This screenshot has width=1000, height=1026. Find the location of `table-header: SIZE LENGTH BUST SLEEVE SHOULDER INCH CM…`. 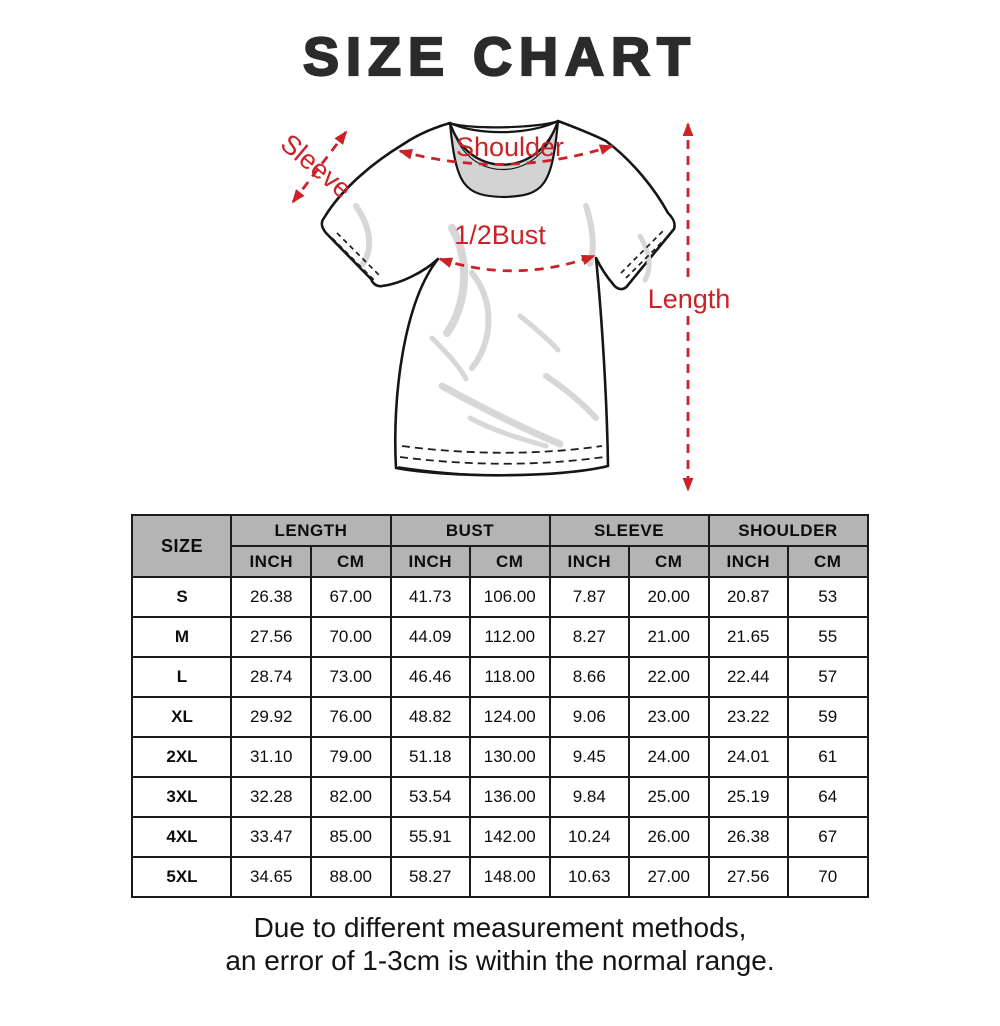

table-header: SIZE LENGTH BUST SLEEVE SHOULDER INCH CM… is located at coordinates (500, 546).